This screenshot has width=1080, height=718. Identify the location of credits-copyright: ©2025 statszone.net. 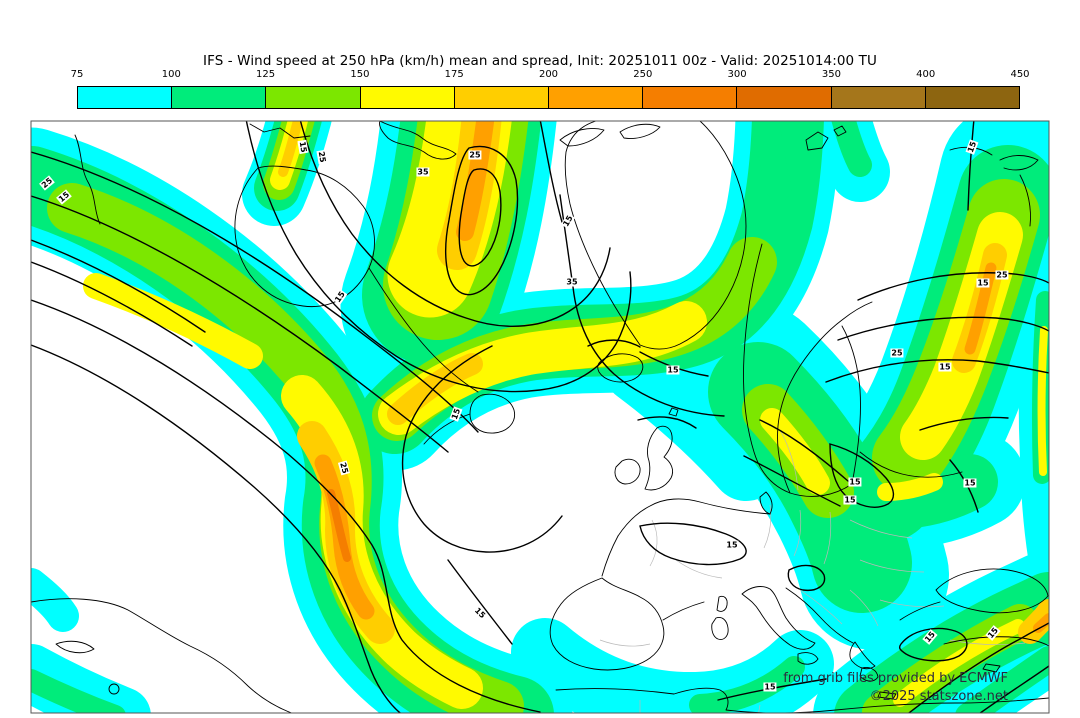
(938, 696).